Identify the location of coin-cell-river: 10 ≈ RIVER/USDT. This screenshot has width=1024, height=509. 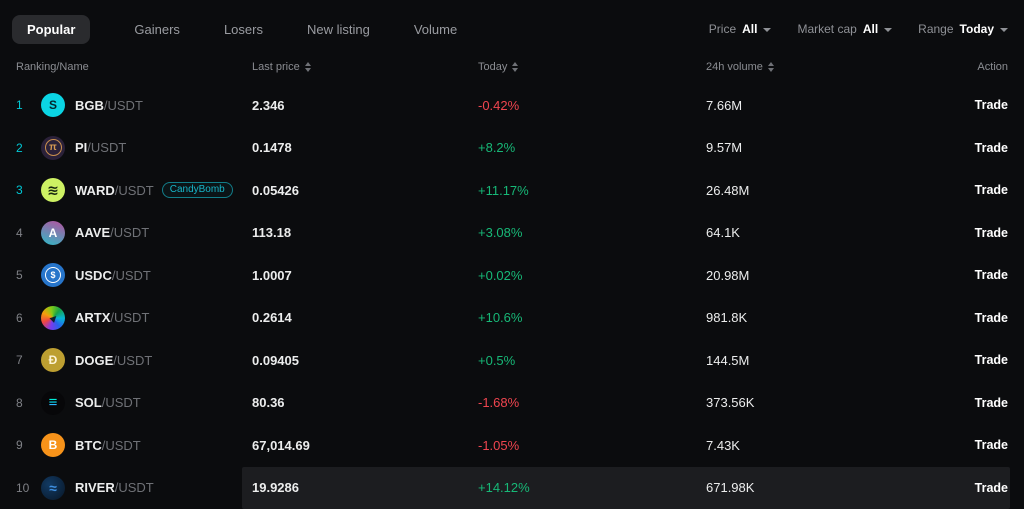
(134, 488).